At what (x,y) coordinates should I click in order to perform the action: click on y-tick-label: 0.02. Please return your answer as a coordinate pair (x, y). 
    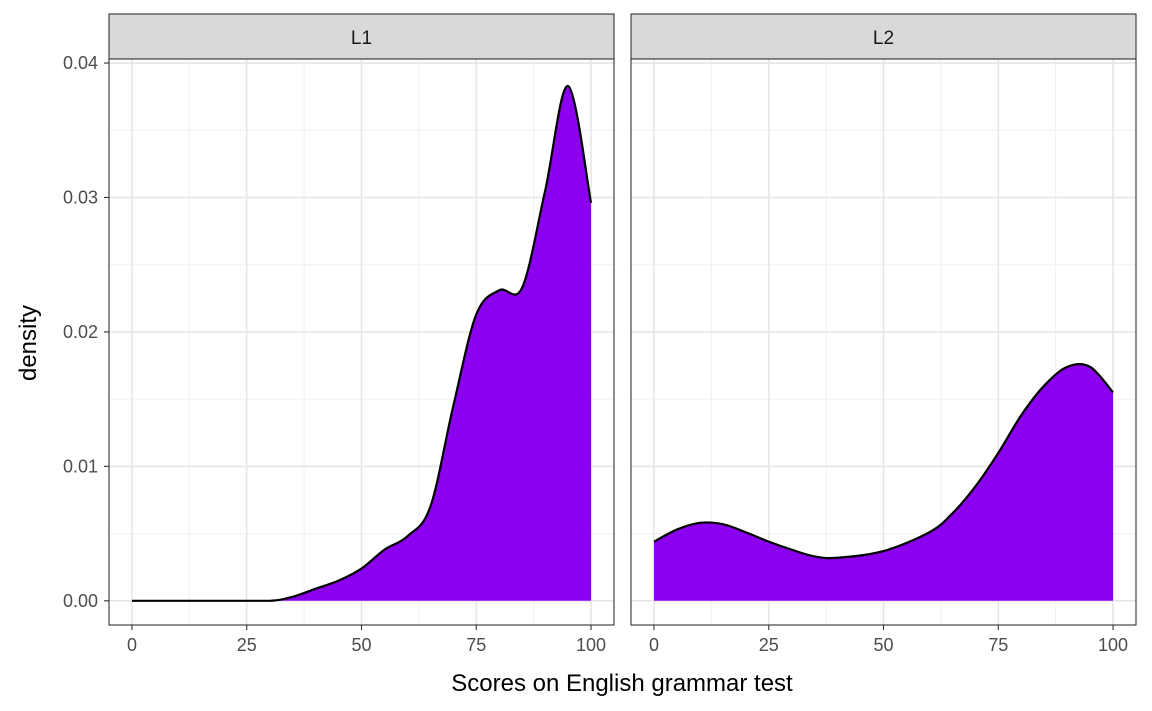
    Looking at the image, I should click on (80, 332).